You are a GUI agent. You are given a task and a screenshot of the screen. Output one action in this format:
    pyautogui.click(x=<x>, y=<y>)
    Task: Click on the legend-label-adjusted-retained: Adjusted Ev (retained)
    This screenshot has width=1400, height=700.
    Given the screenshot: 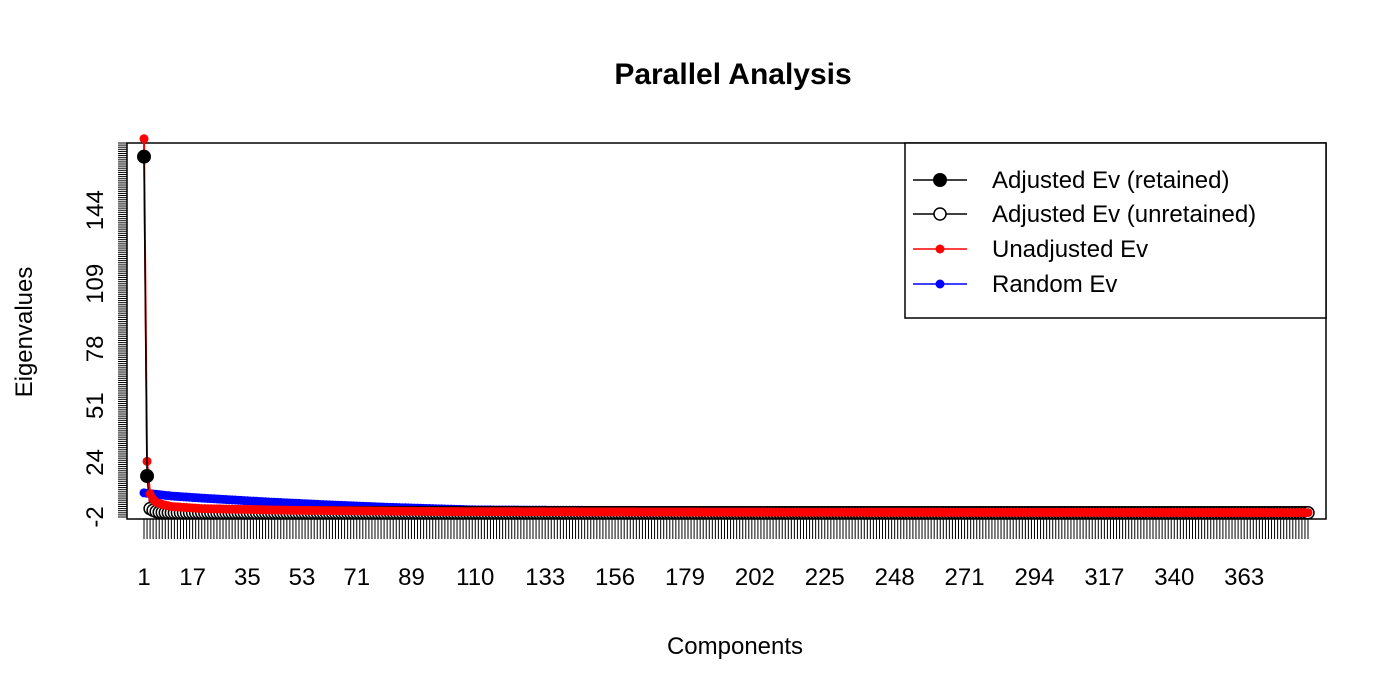 What is the action you would take?
    pyautogui.click(x=1110, y=180)
    